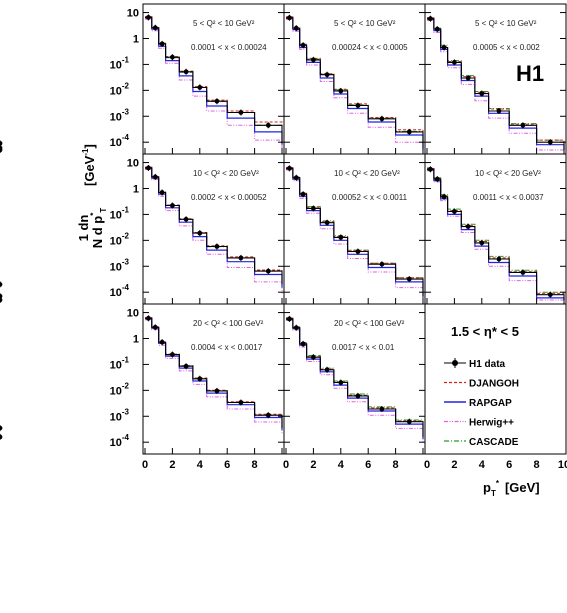 This screenshot has width=567, height=613. What do you see at coordinates (369, 323) in the screenshot?
I see `q2-range-label: 20 < Q² < 100 GeV²` at bounding box center [369, 323].